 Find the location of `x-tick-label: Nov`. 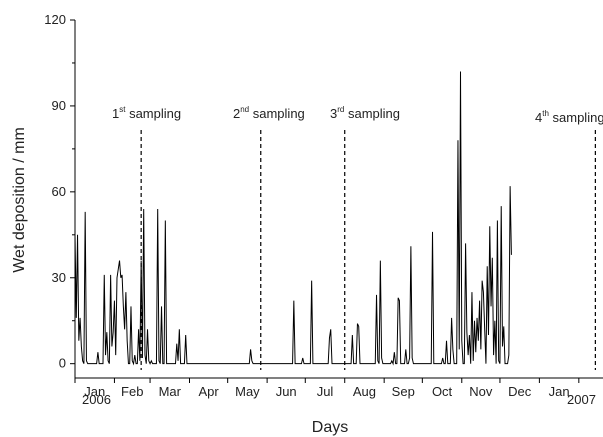

x-tick-label: Nov is located at coordinates (481, 391).